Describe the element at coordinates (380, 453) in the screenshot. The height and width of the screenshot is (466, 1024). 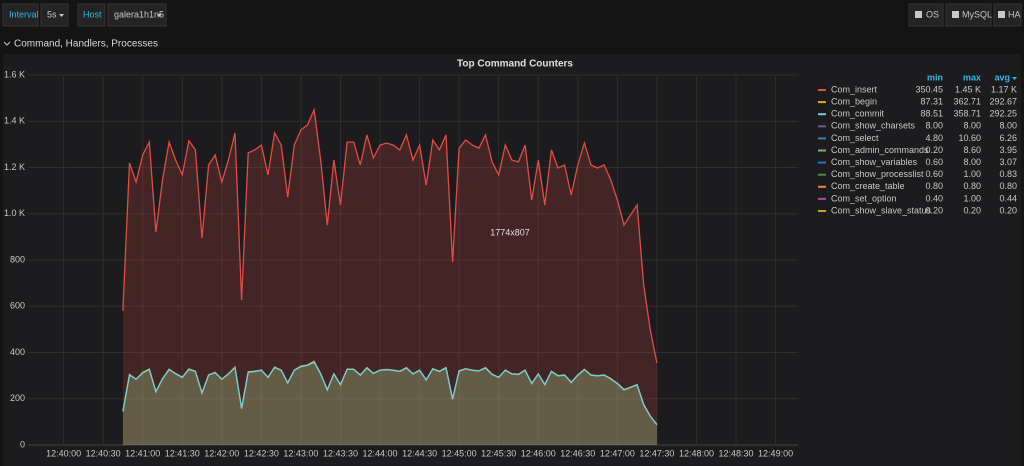
I see `x-tick-label: 12:44:00` at that location.